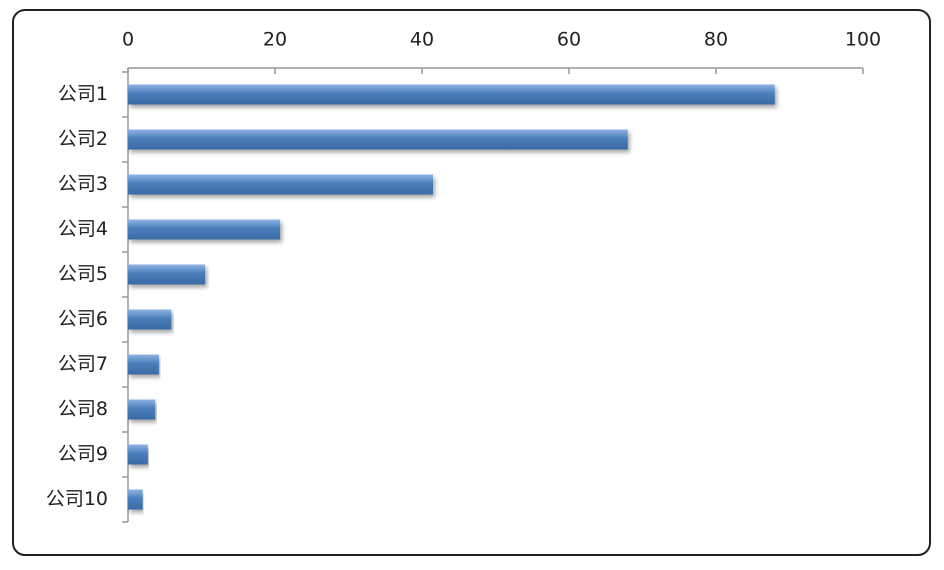 This screenshot has height=570, width=944. I want to click on y-tick-label: 公司2, so click(83, 139).